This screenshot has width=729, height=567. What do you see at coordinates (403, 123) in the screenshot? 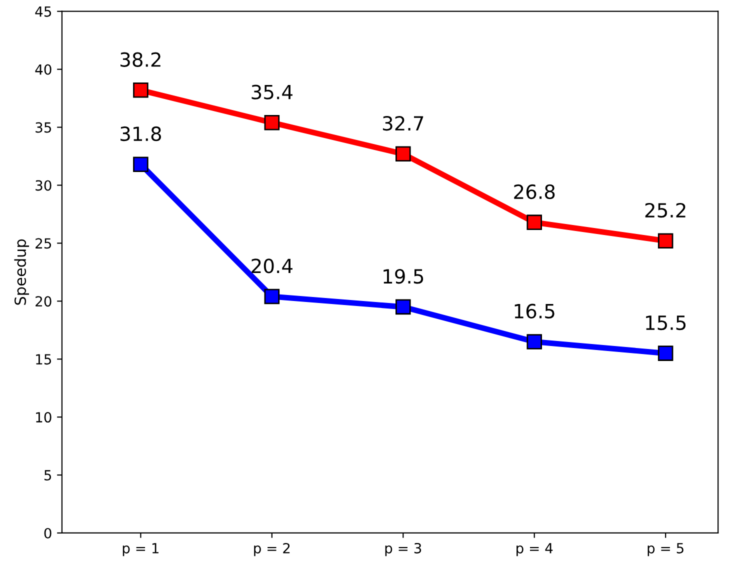
I see `data-label: 32.7` at bounding box center [403, 123].